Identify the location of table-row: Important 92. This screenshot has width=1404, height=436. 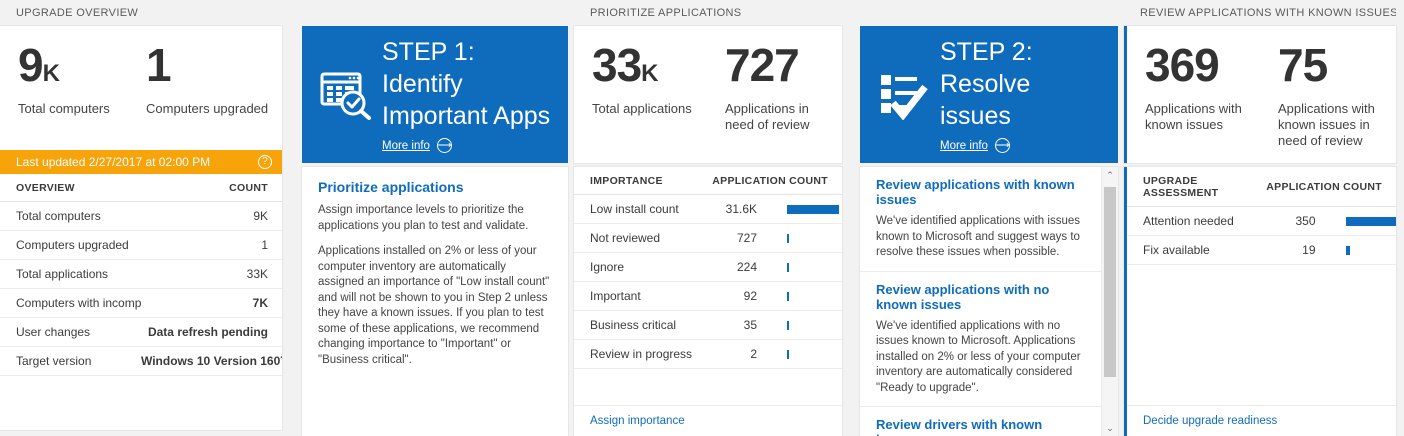
(708, 296).